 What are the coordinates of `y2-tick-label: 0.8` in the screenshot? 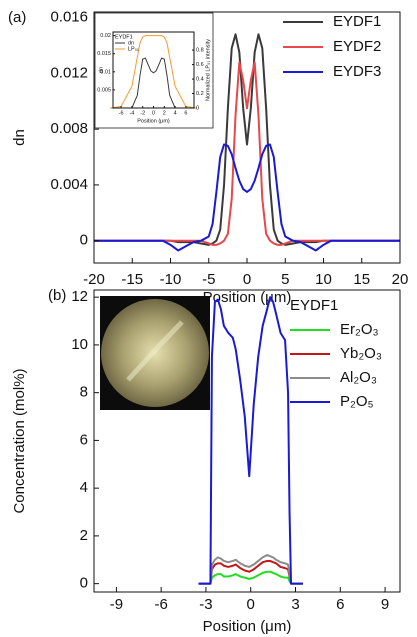 It's located at (200, 51).